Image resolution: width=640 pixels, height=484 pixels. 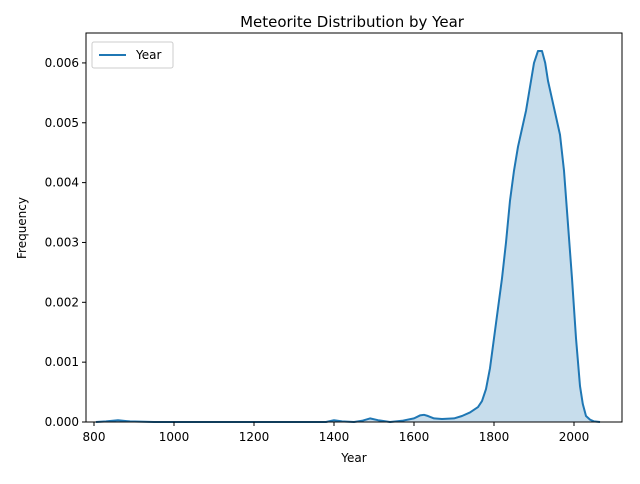 What do you see at coordinates (174, 437) in the screenshot?
I see `x-tick-label: 1000` at bounding box center [174, 437].